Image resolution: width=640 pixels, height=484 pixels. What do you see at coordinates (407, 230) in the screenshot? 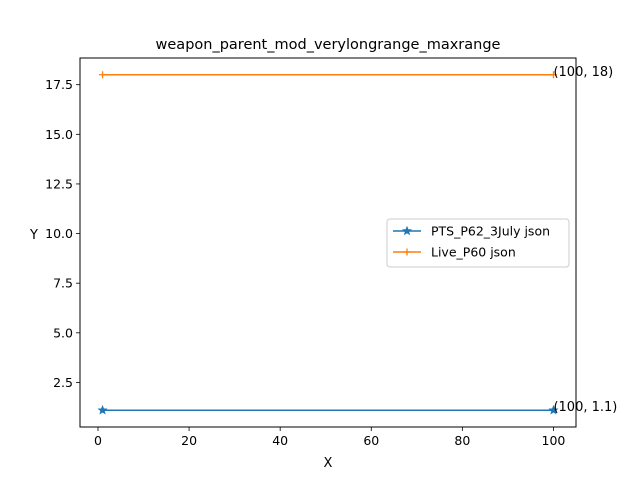
I see `legend-marker-star` at bounding box center [407, 230].